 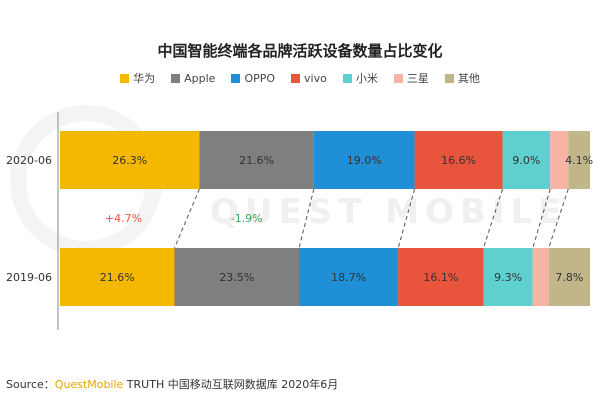 What do you see at coordinates (417, 78) in the screenshot?
I see `legend-label: 三星` at bounding box center [417, 78].